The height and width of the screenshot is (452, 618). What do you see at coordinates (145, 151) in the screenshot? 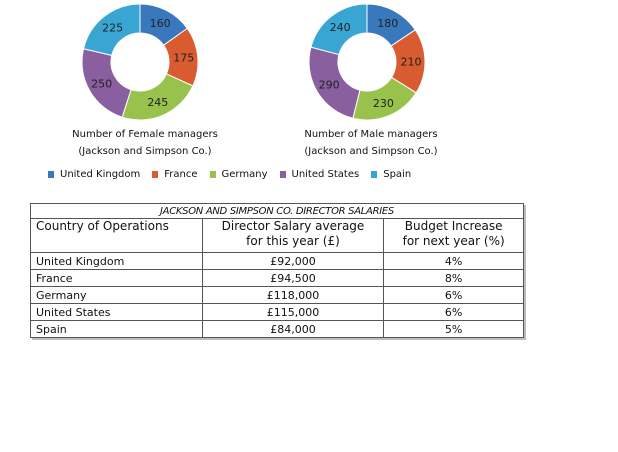
I see `female-chart-subtitle: (Jackson and Simpson Co.)` at bounding box center [145, 151].